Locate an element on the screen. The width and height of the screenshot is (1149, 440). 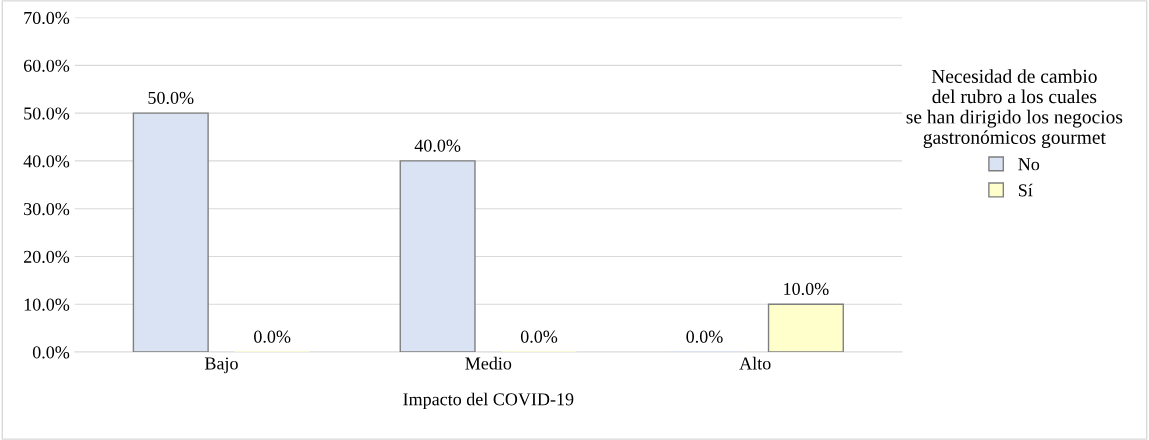
x-tick-label: Bajo is located at coordinates (221, 365).